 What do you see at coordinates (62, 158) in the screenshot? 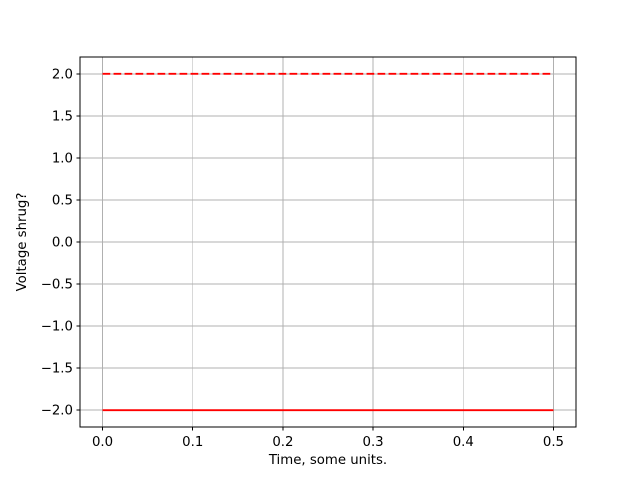
I see `y-tick-label: 1.0` at bounding box center [62, 158].